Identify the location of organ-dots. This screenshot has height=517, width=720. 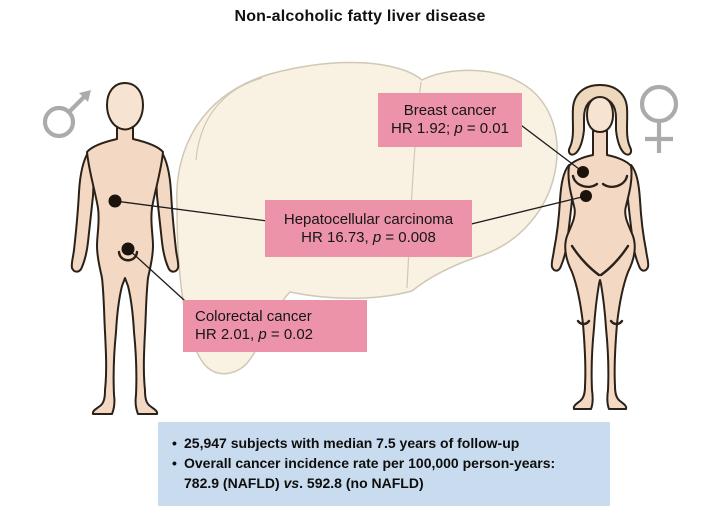
(350, 211).